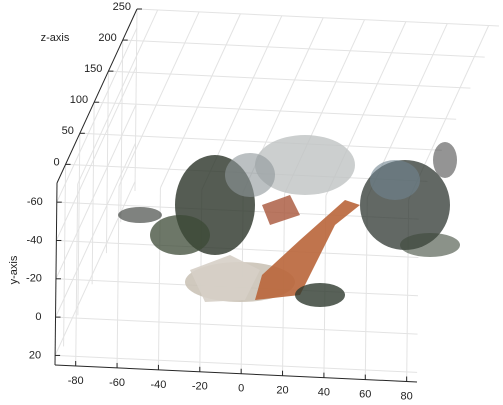 The image size is (503, 405). I want to click on cloud-bush, so click(180, 235).